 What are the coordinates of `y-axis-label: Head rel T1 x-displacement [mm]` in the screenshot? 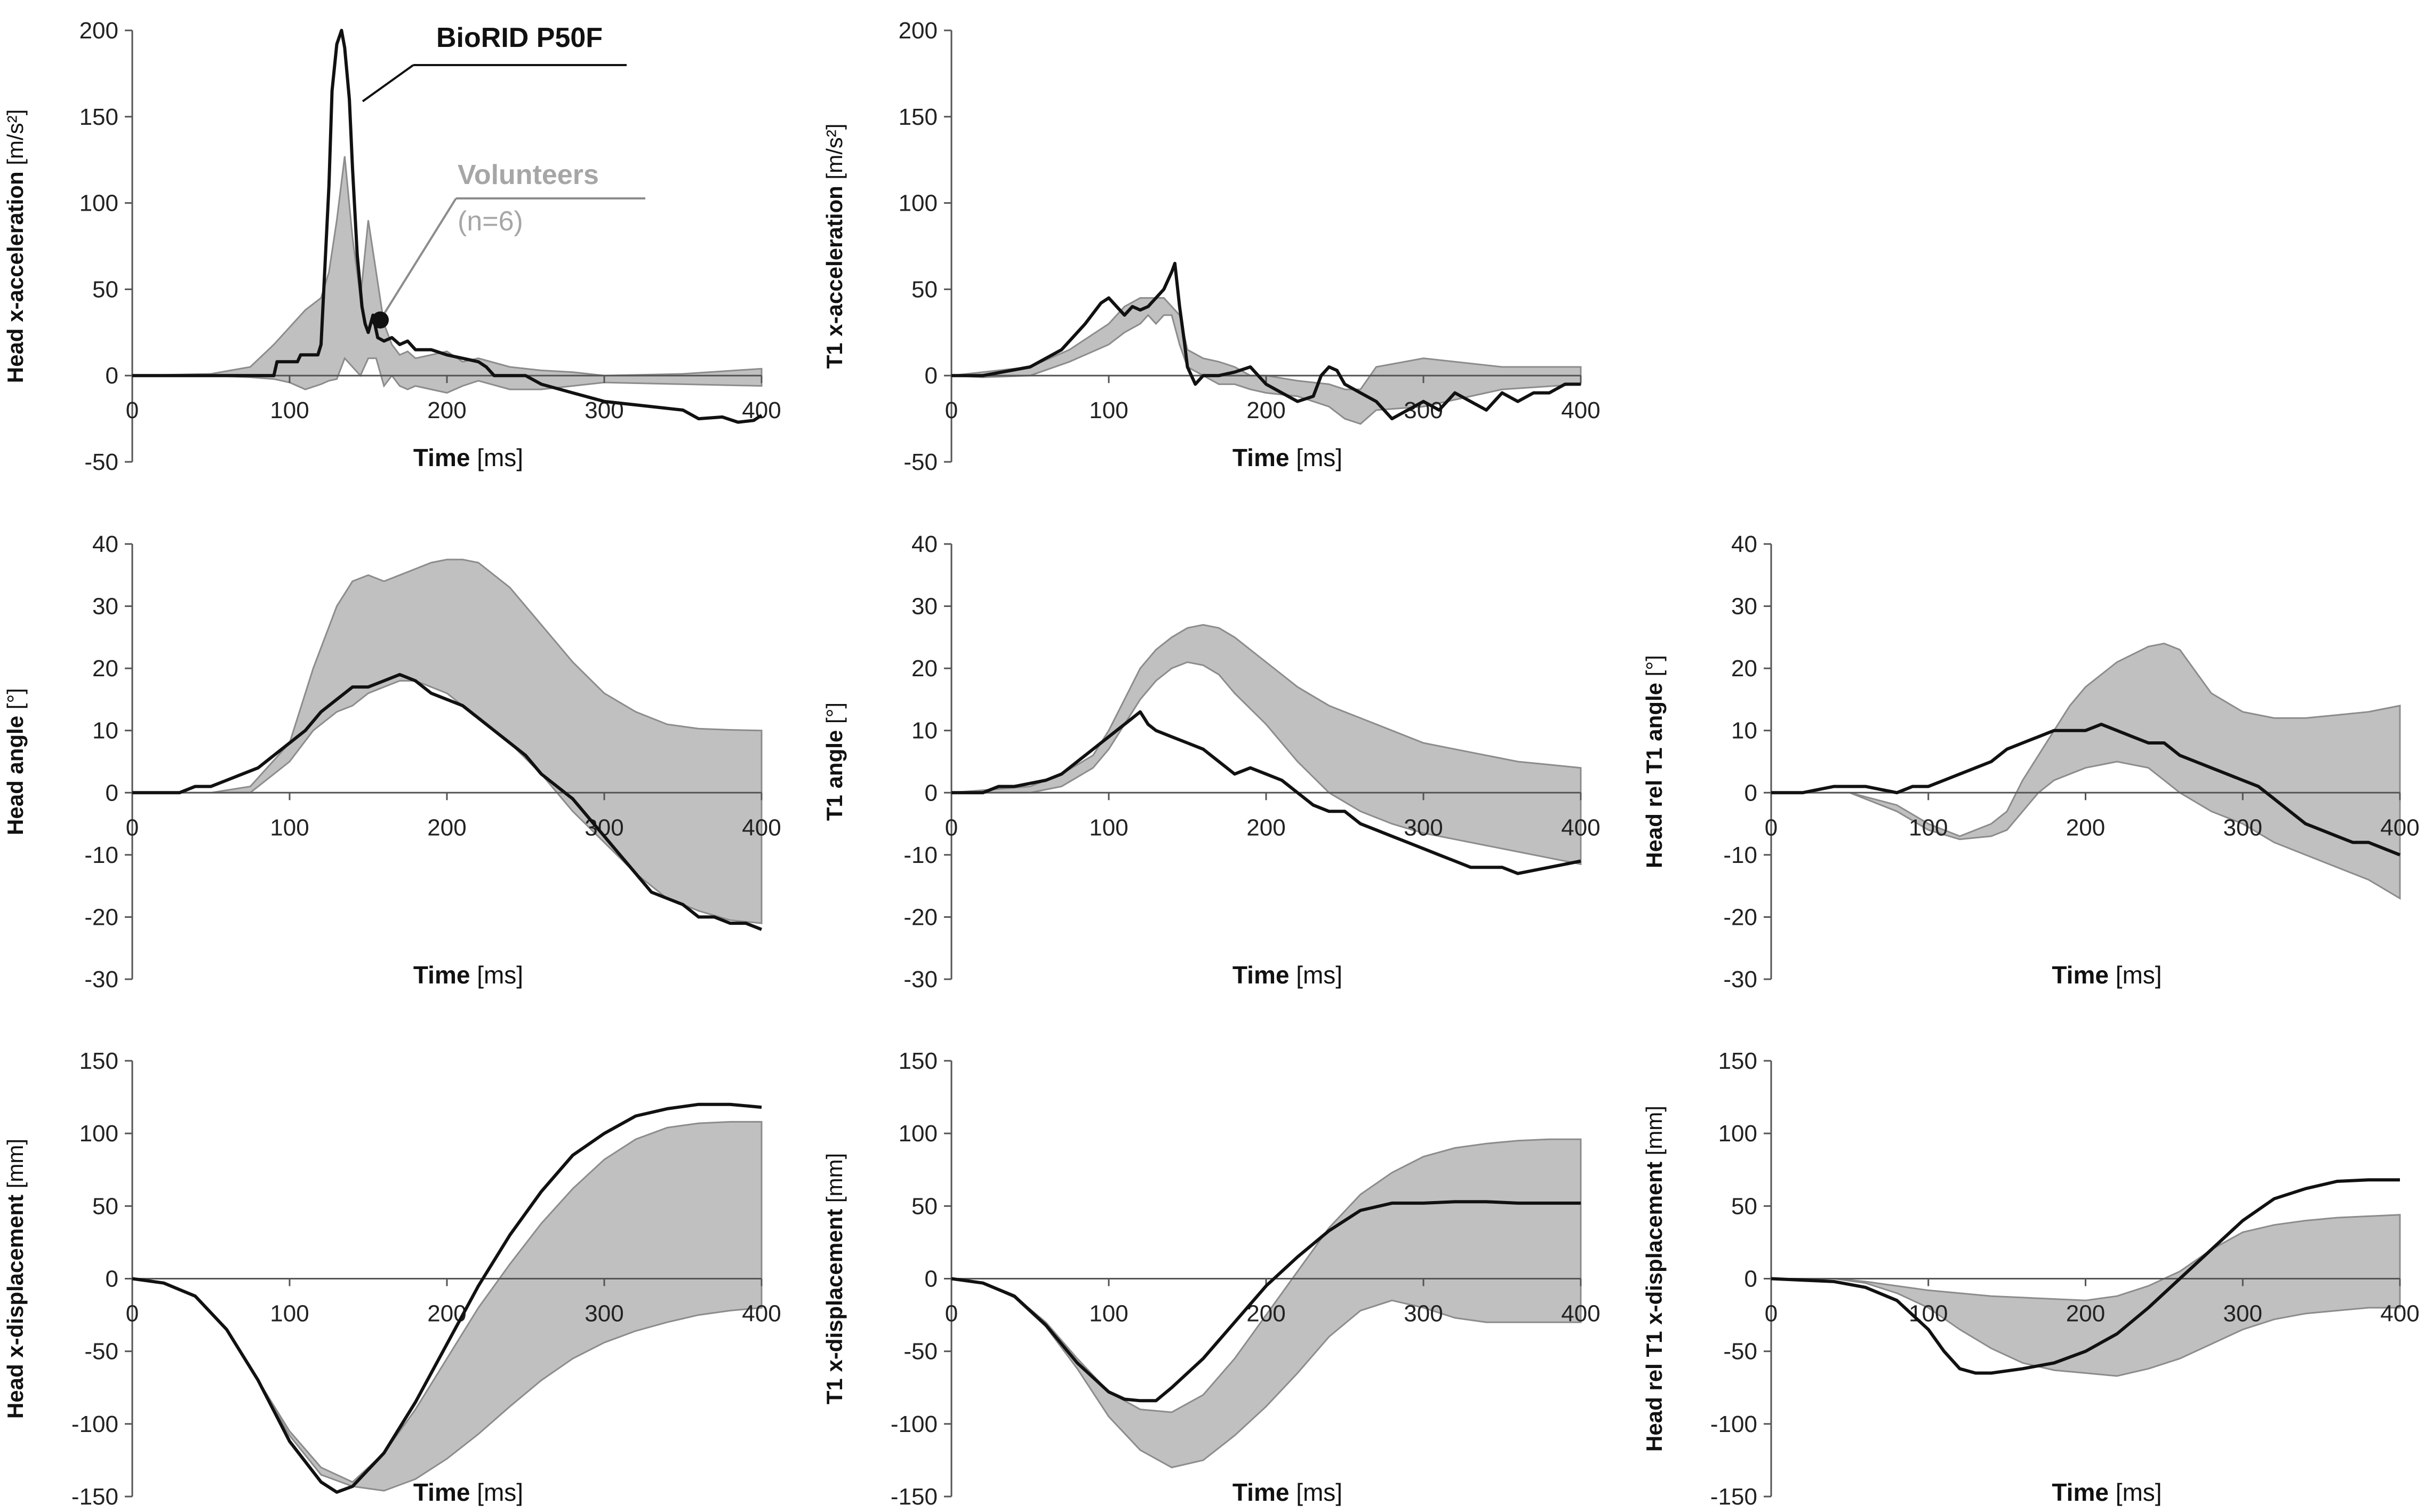 It's located at (1655, 1279).